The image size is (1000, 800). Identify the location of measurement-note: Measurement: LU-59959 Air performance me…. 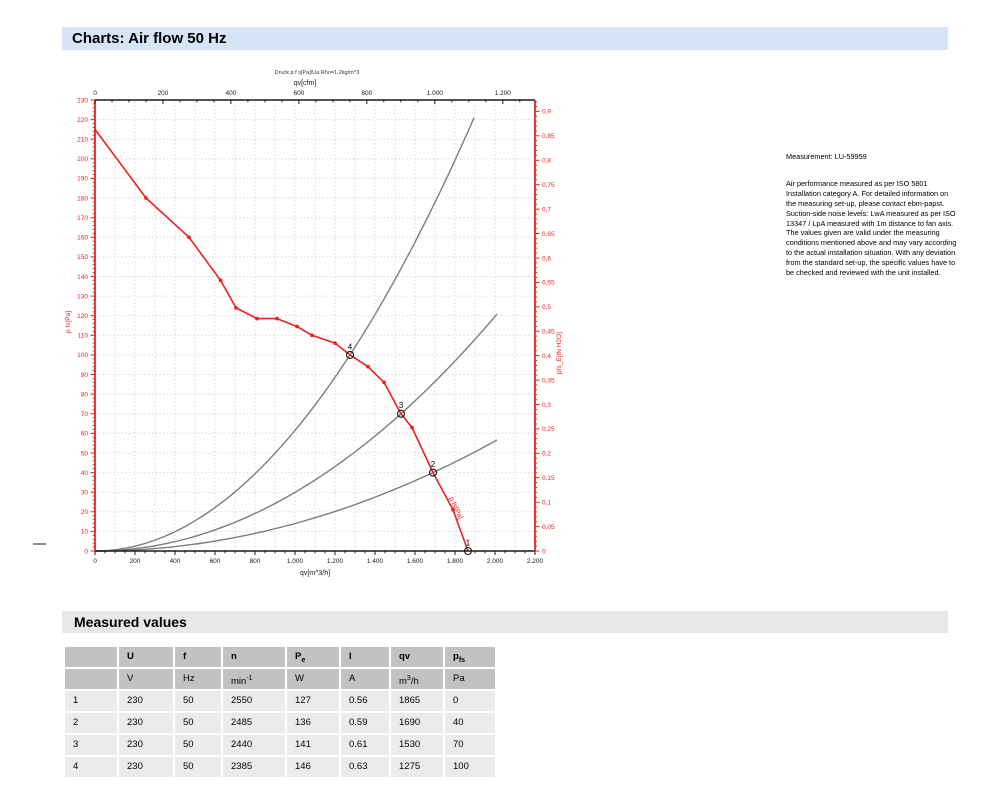
(872, 215).